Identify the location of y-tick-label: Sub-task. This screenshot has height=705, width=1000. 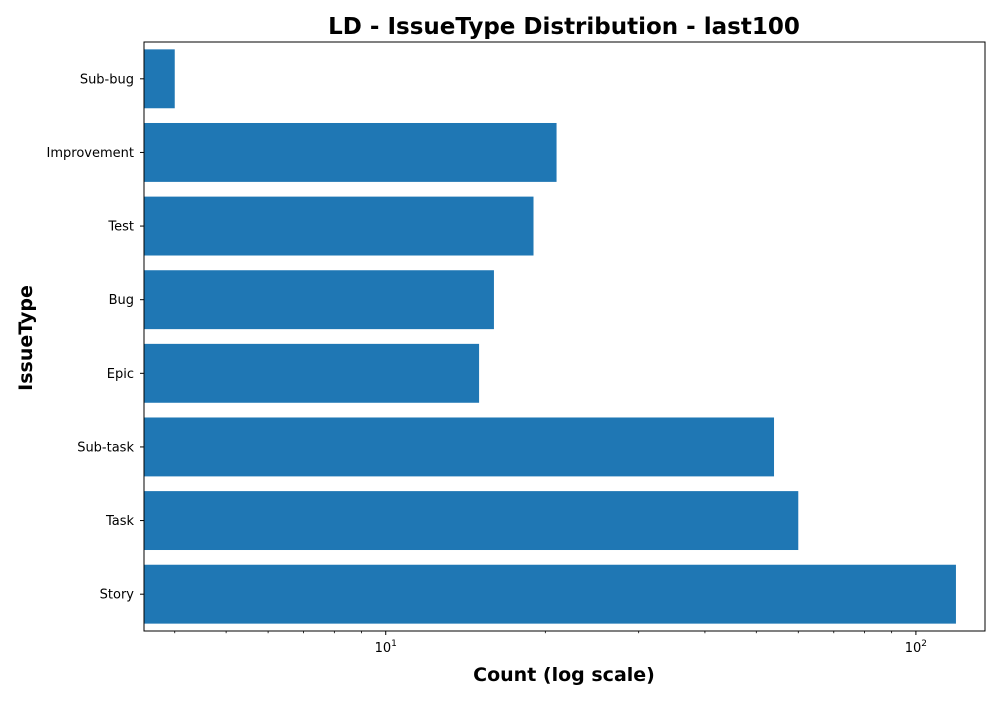
(105, 447).